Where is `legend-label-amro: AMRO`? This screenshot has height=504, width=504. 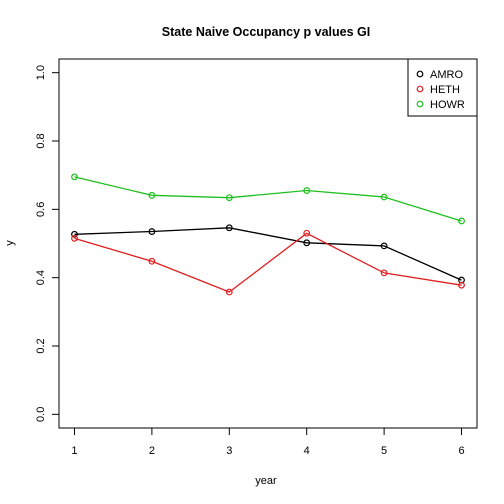 legend-label-amro: AMRO is located at coordinates (446, 75).